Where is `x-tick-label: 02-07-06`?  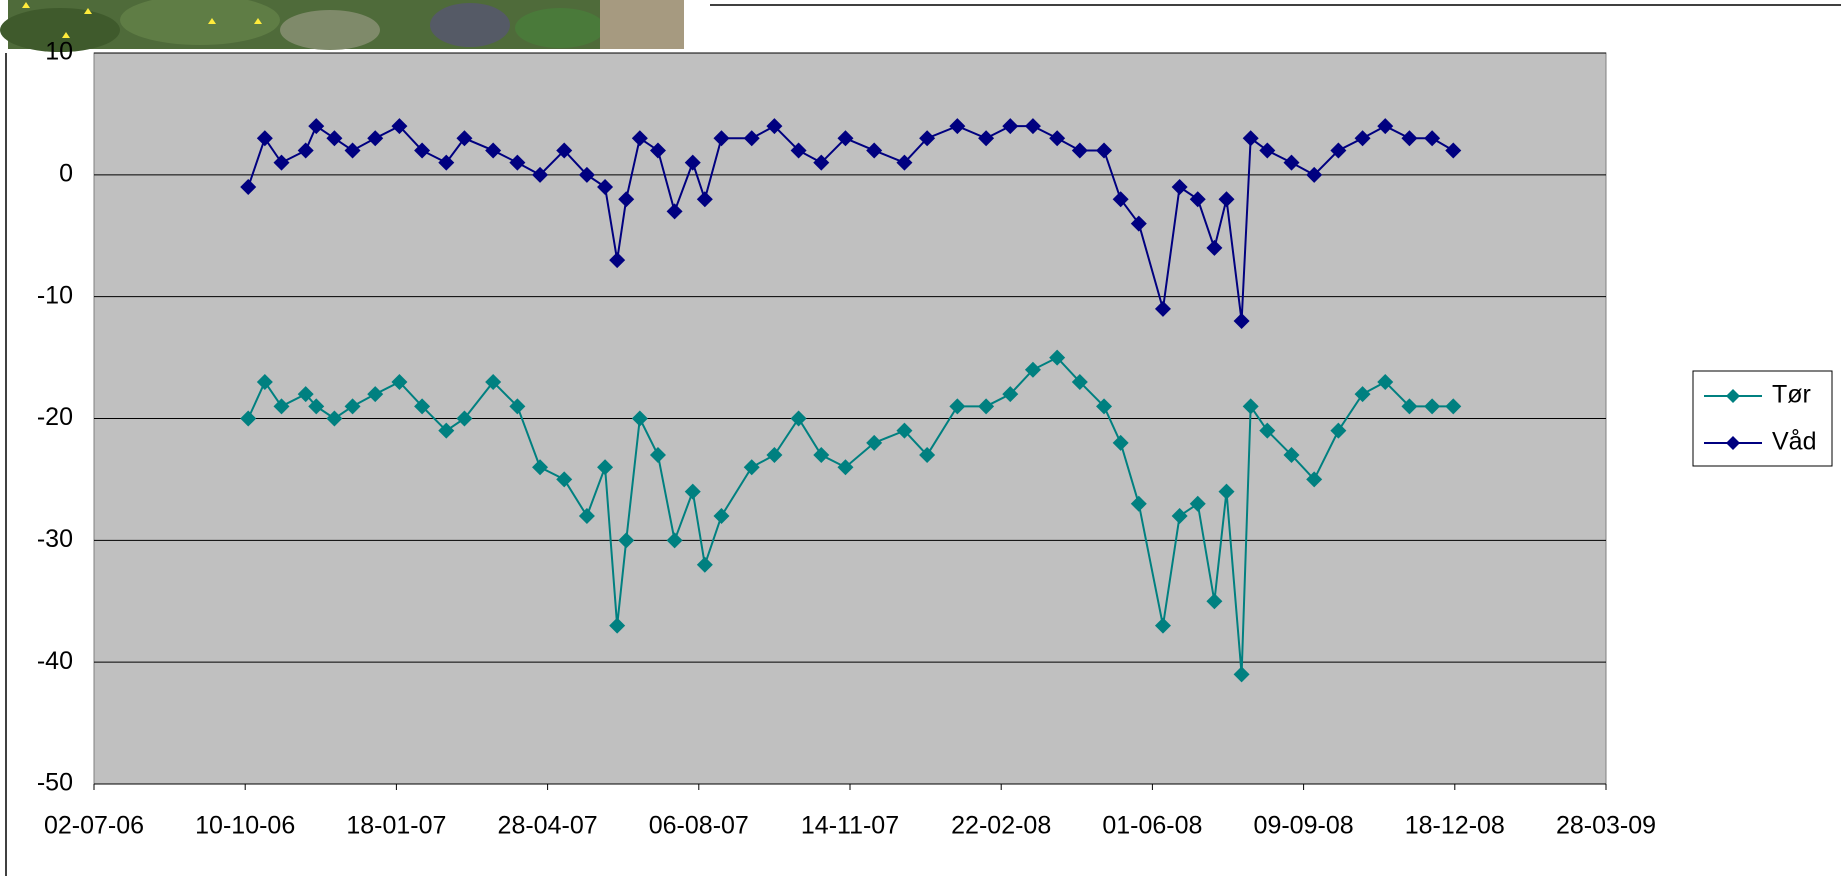
x-tick-label: 02-07-06 is located at coordinates (94, 826).